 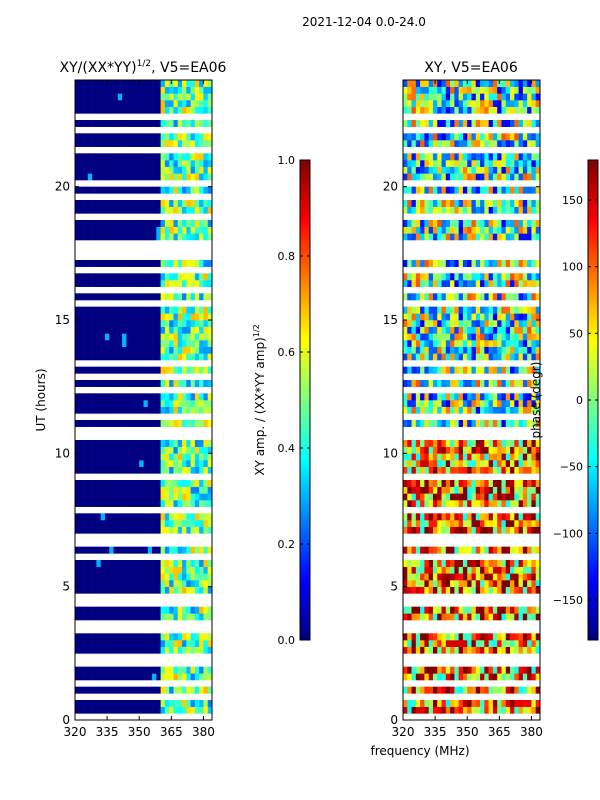 I want to click on xtick-label: 365, so click(x=171, y=732).